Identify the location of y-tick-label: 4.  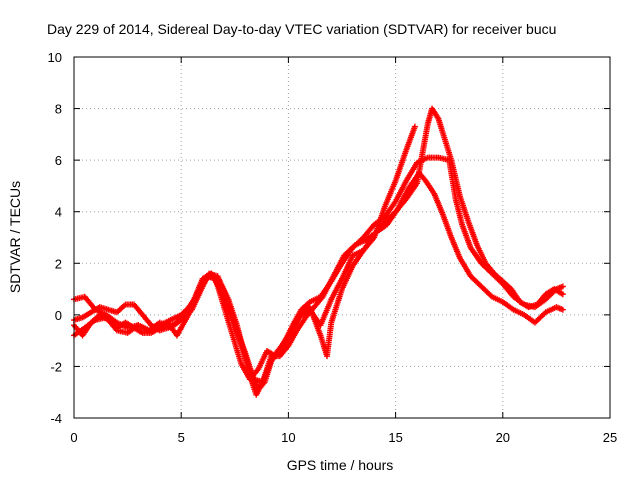
(58, 212).